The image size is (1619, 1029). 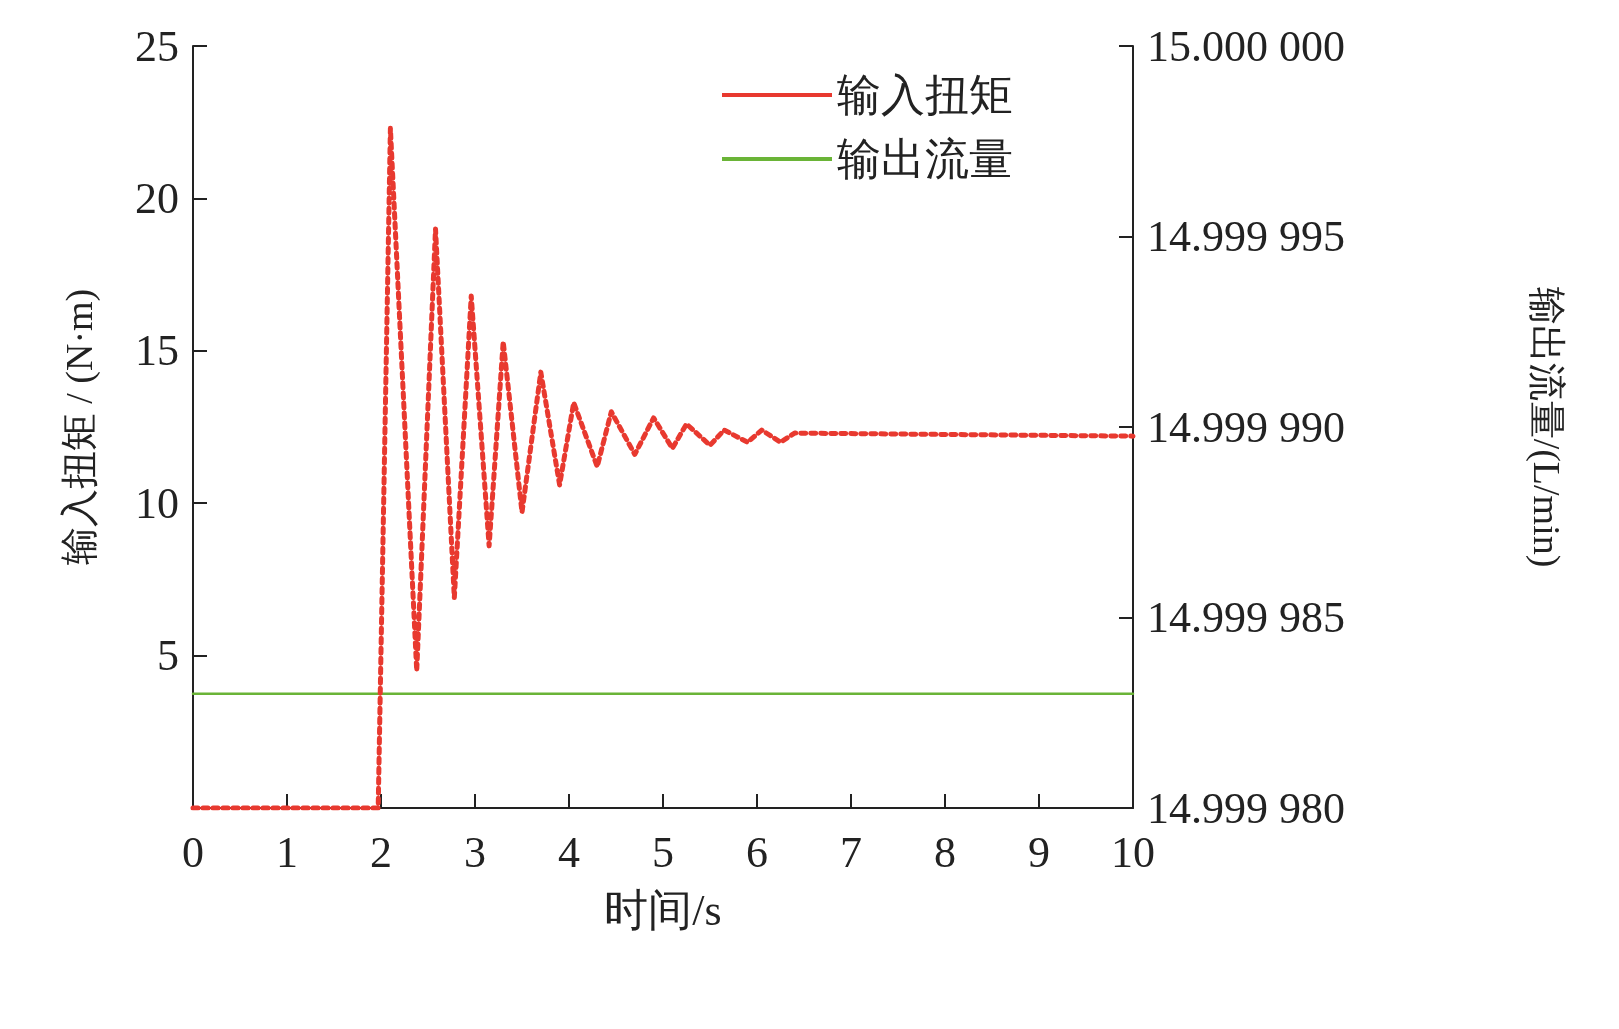 What do you see at coordinates (157, 503) in the screenshot?
I see `y-tick-label: 10` at bounding box center [157, 503].